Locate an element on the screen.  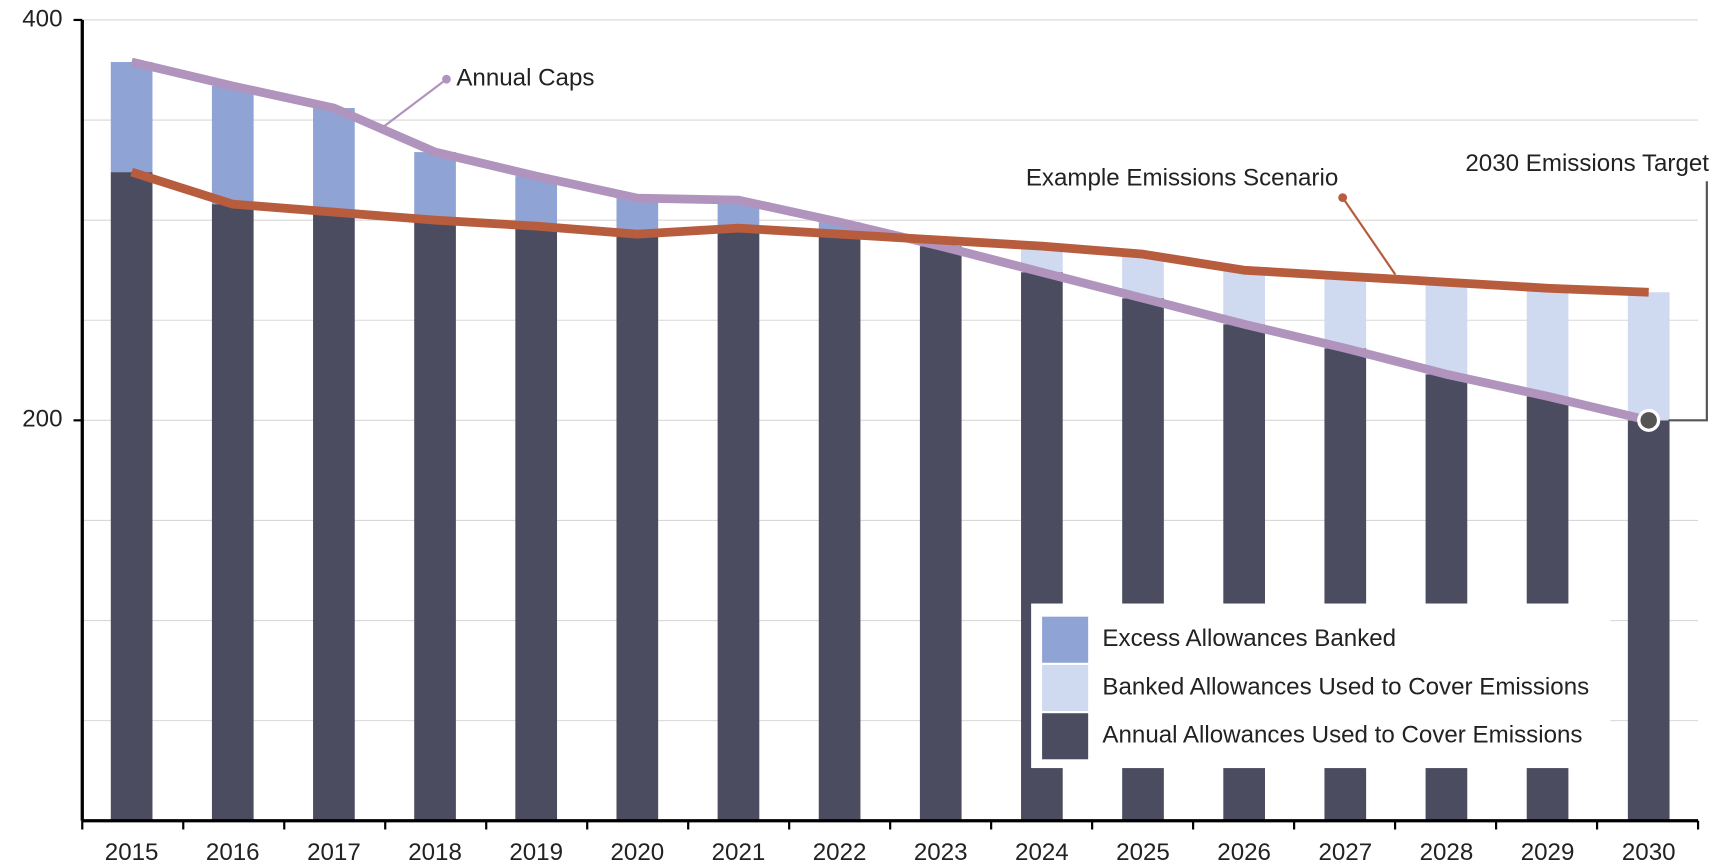
legend-label: Excess Allowances Banked is located at coordinates (1249, 638).